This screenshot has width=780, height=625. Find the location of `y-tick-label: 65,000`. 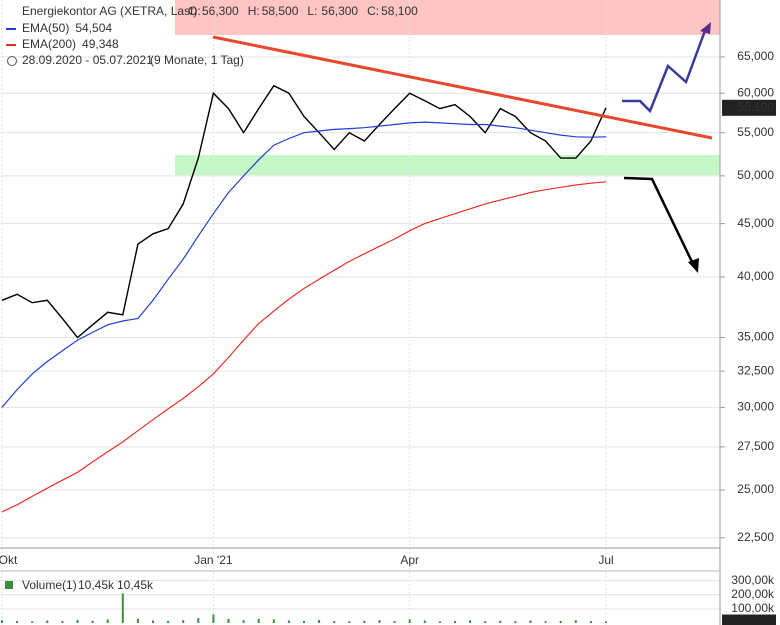

y-tick-label: 65,000 is located at coordinates (755, 56).